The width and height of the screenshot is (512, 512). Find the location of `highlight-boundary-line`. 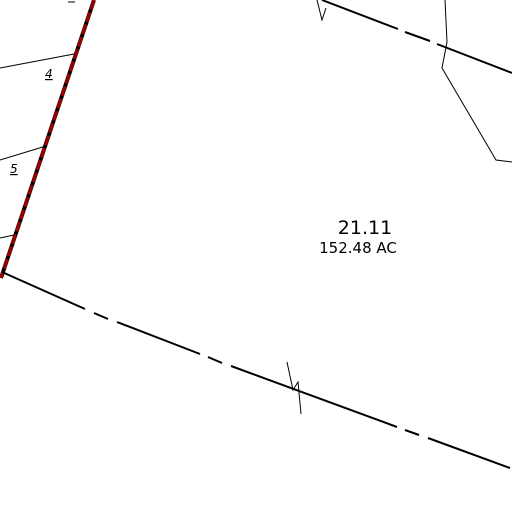

highlight-boundary-line is located at coordinates (48, 139).